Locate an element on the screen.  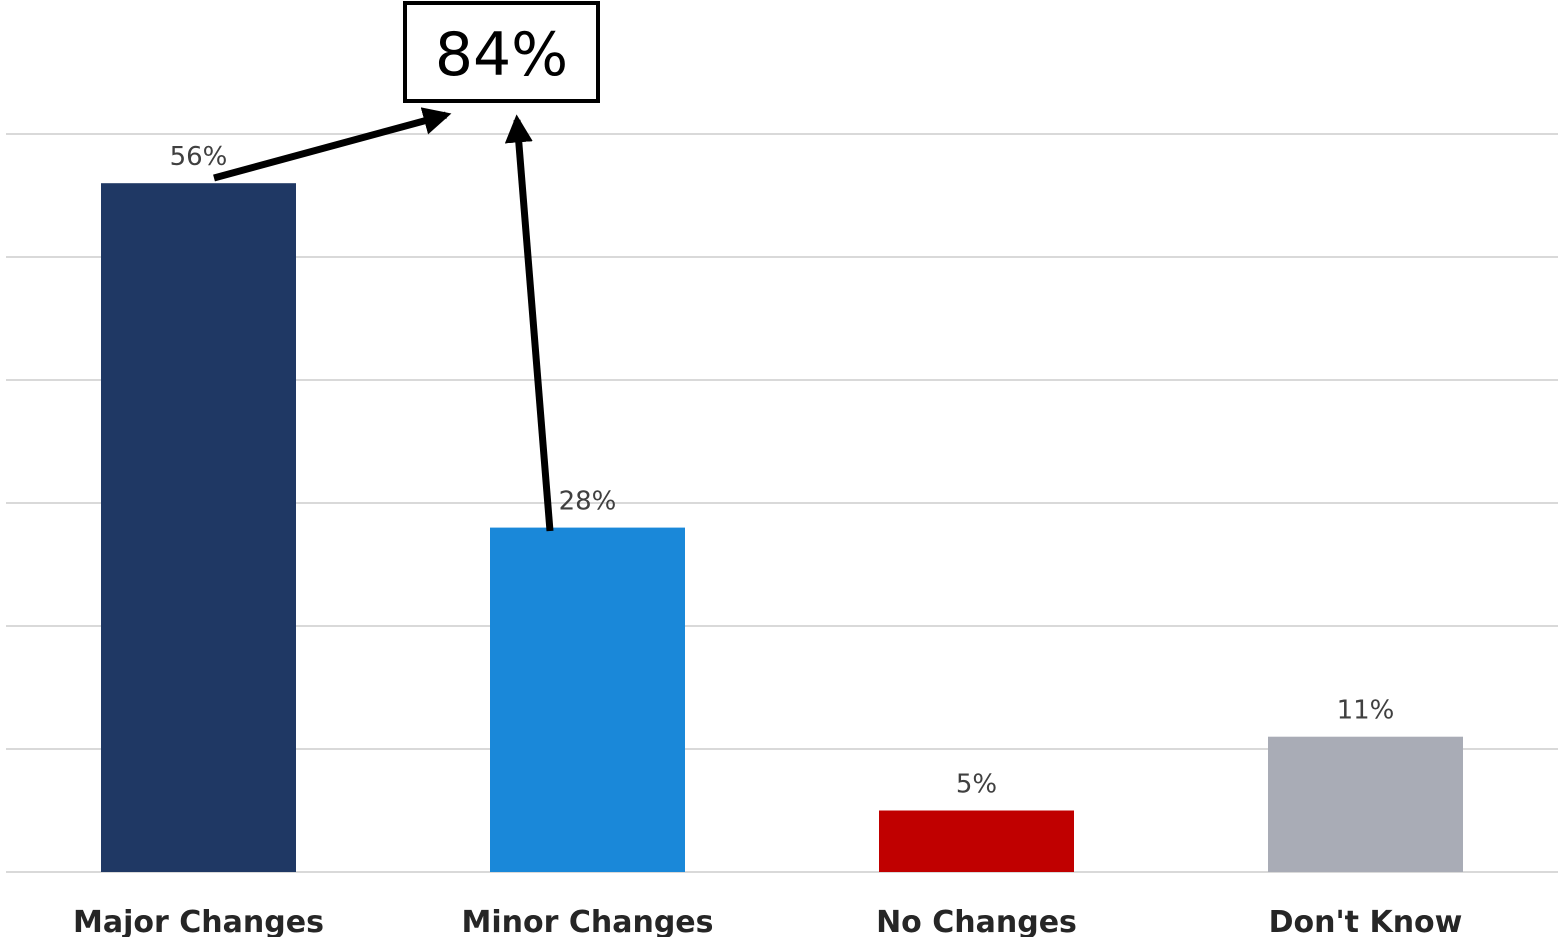
bar-major-changes is located at coordinates (198, 527).